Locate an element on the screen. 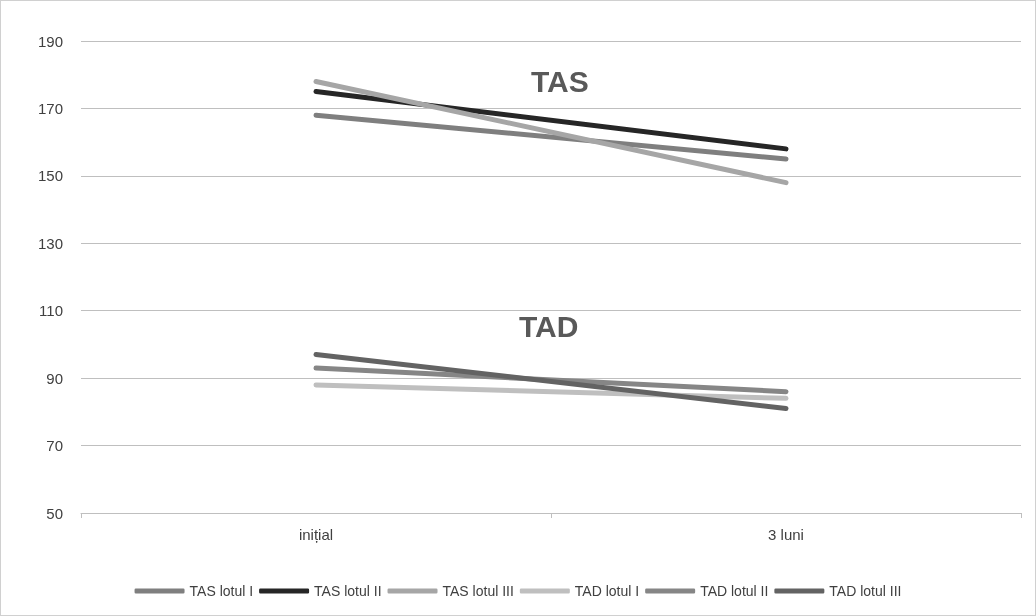 The width and height of the screenshot is (1036, 616). legend-label: TAD lotul I is located at coordinates (607, 591).